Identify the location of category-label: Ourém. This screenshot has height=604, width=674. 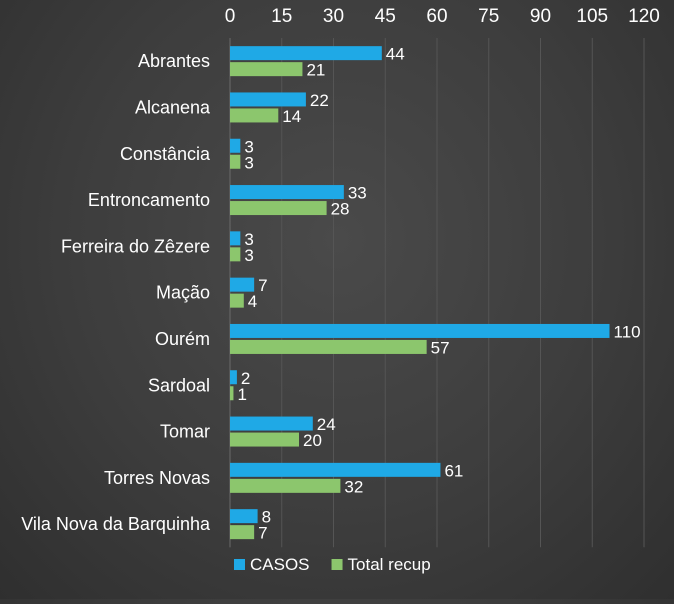
(182, 339).